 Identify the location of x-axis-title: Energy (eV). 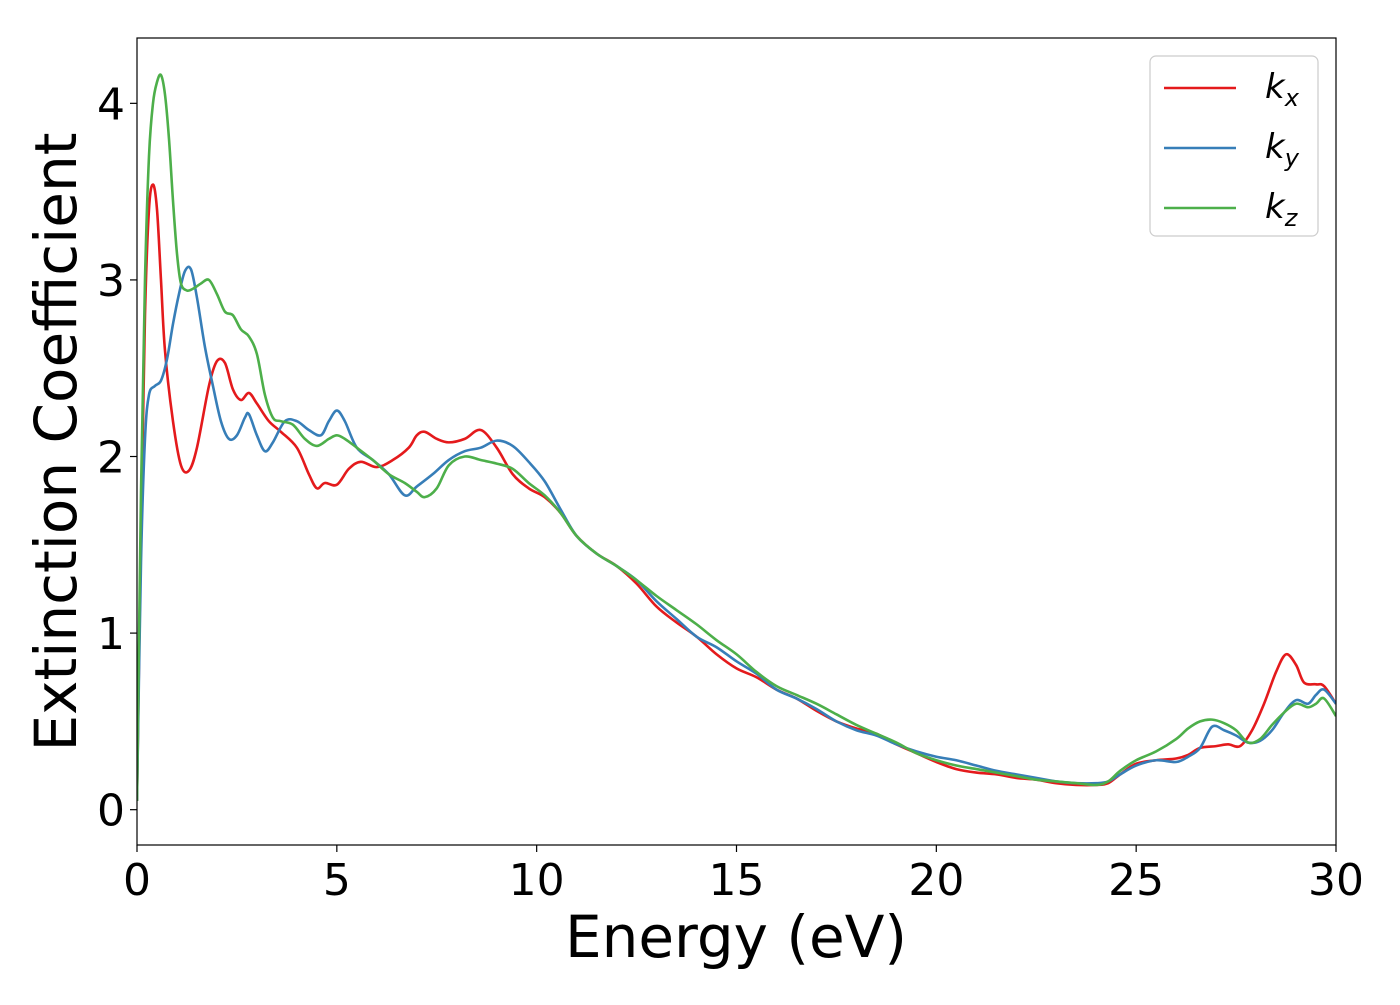
(736, 937).